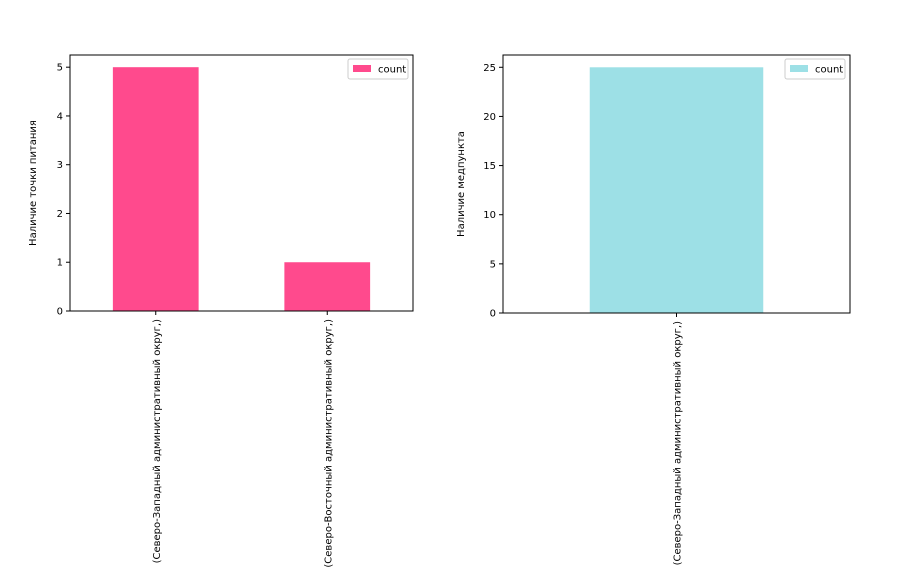  I want to click on y-tick-label: 2, so click(60, 214).